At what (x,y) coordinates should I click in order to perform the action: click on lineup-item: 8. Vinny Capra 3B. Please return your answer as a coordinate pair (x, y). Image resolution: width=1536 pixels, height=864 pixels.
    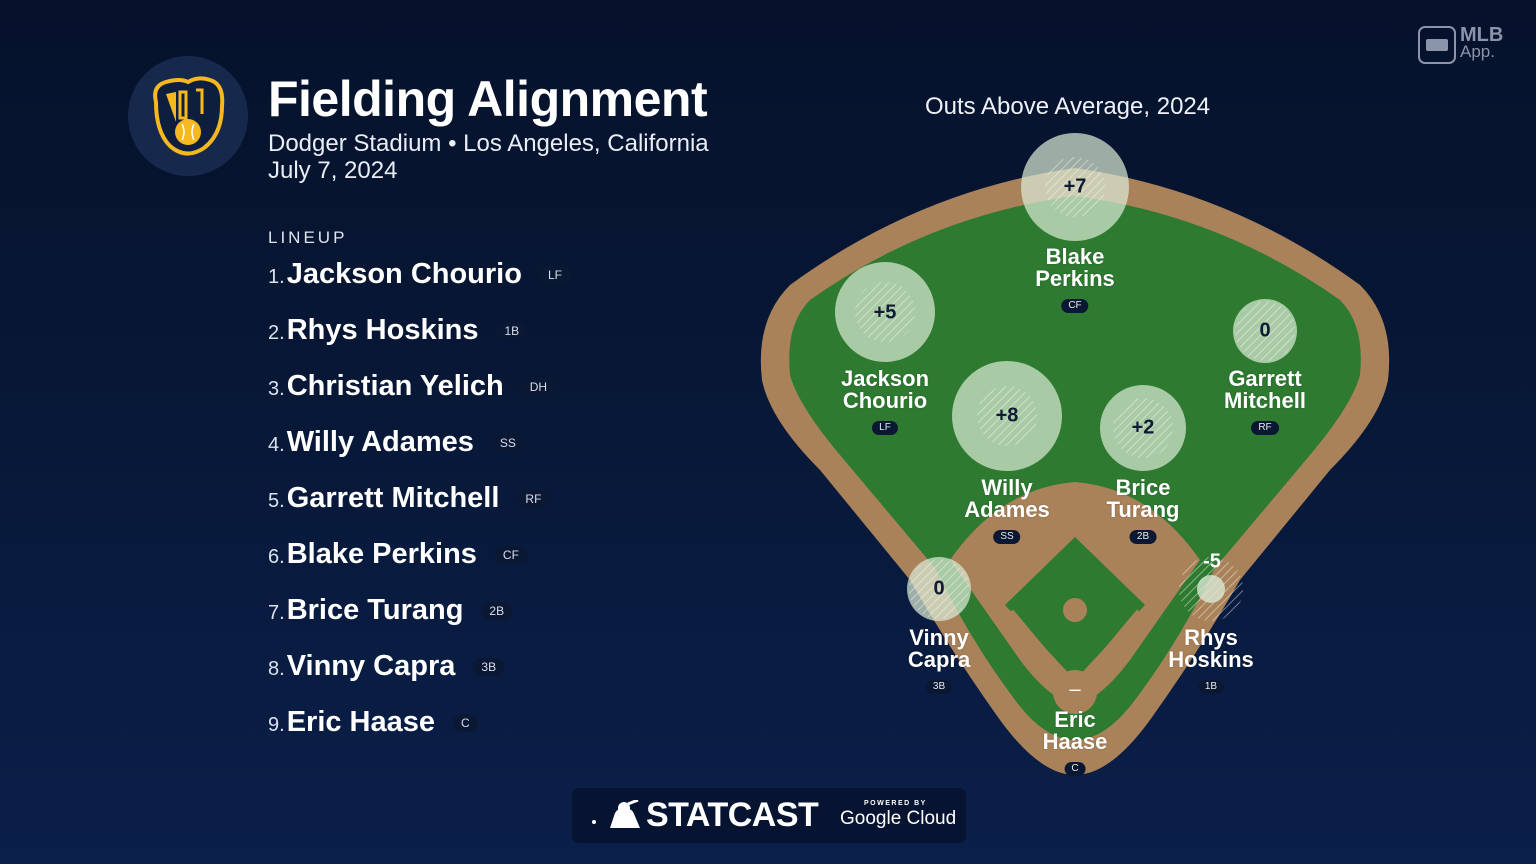
    Looking at the image, I should click on (386, 666).